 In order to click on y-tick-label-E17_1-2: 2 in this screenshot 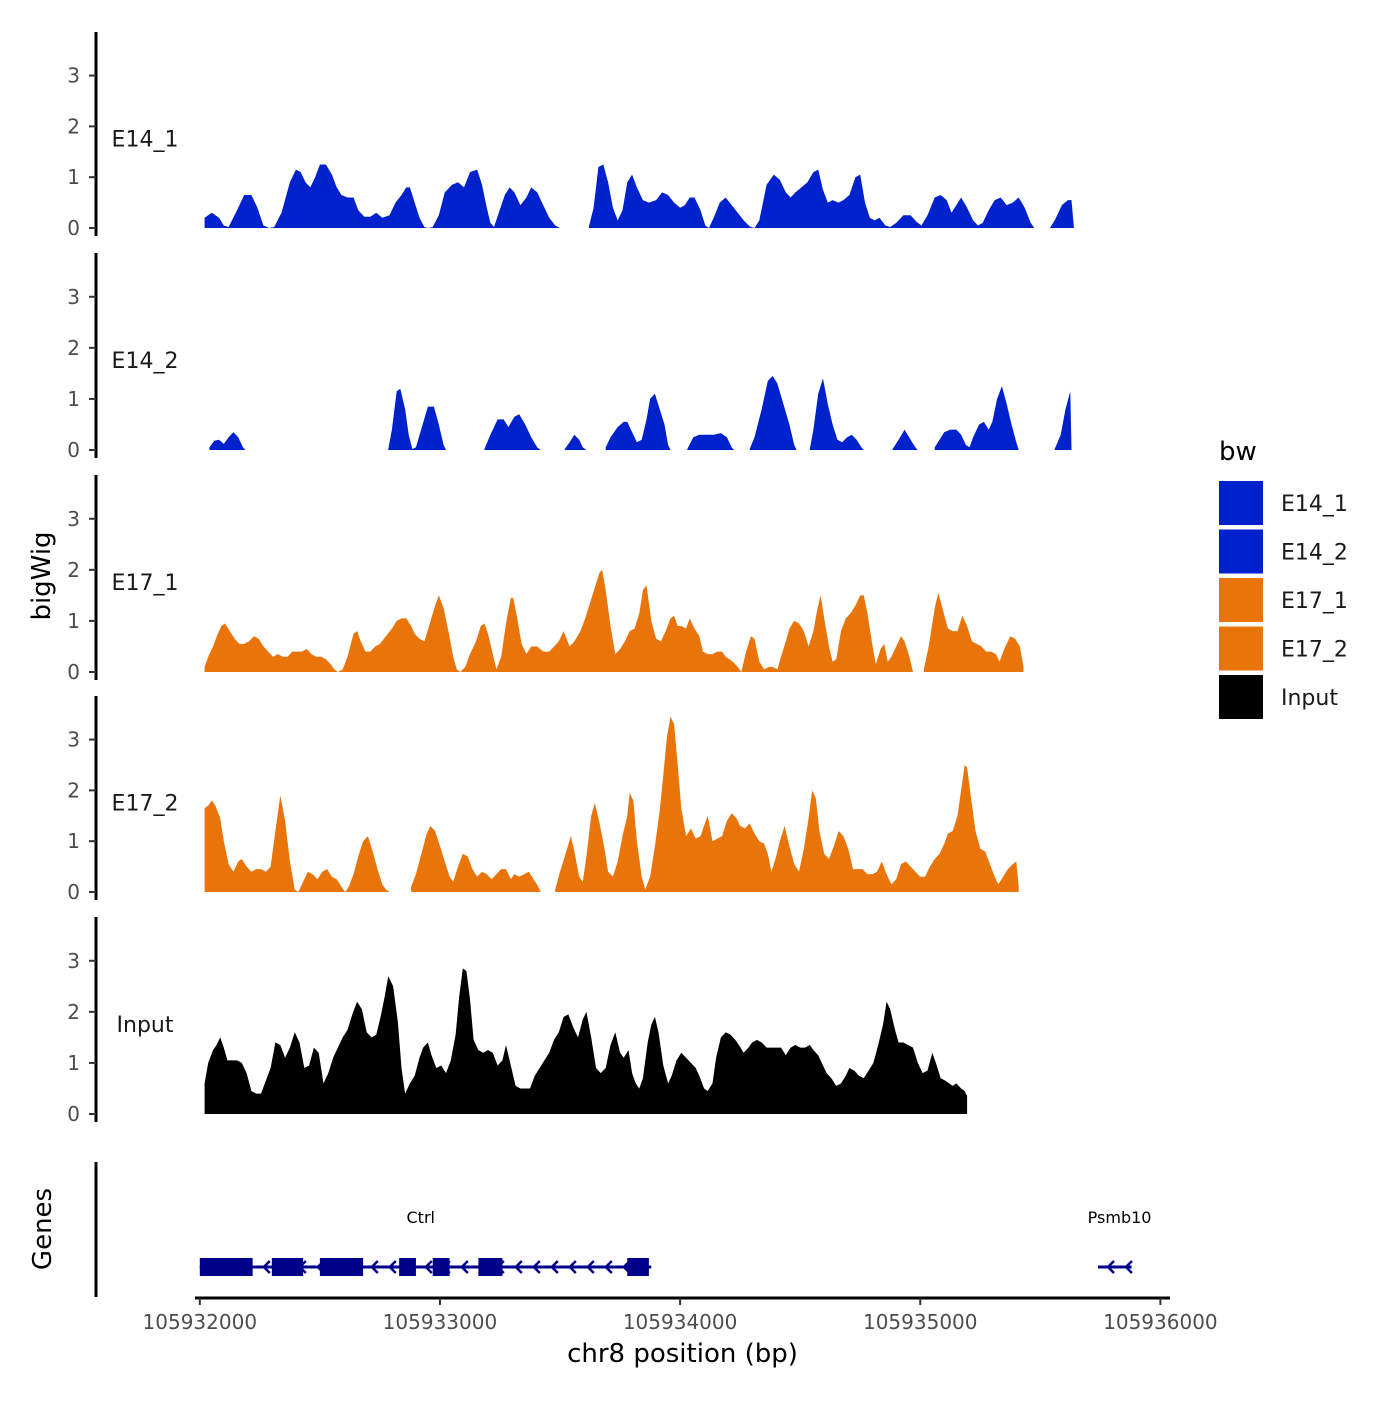, I will do `click(73, 570)`.